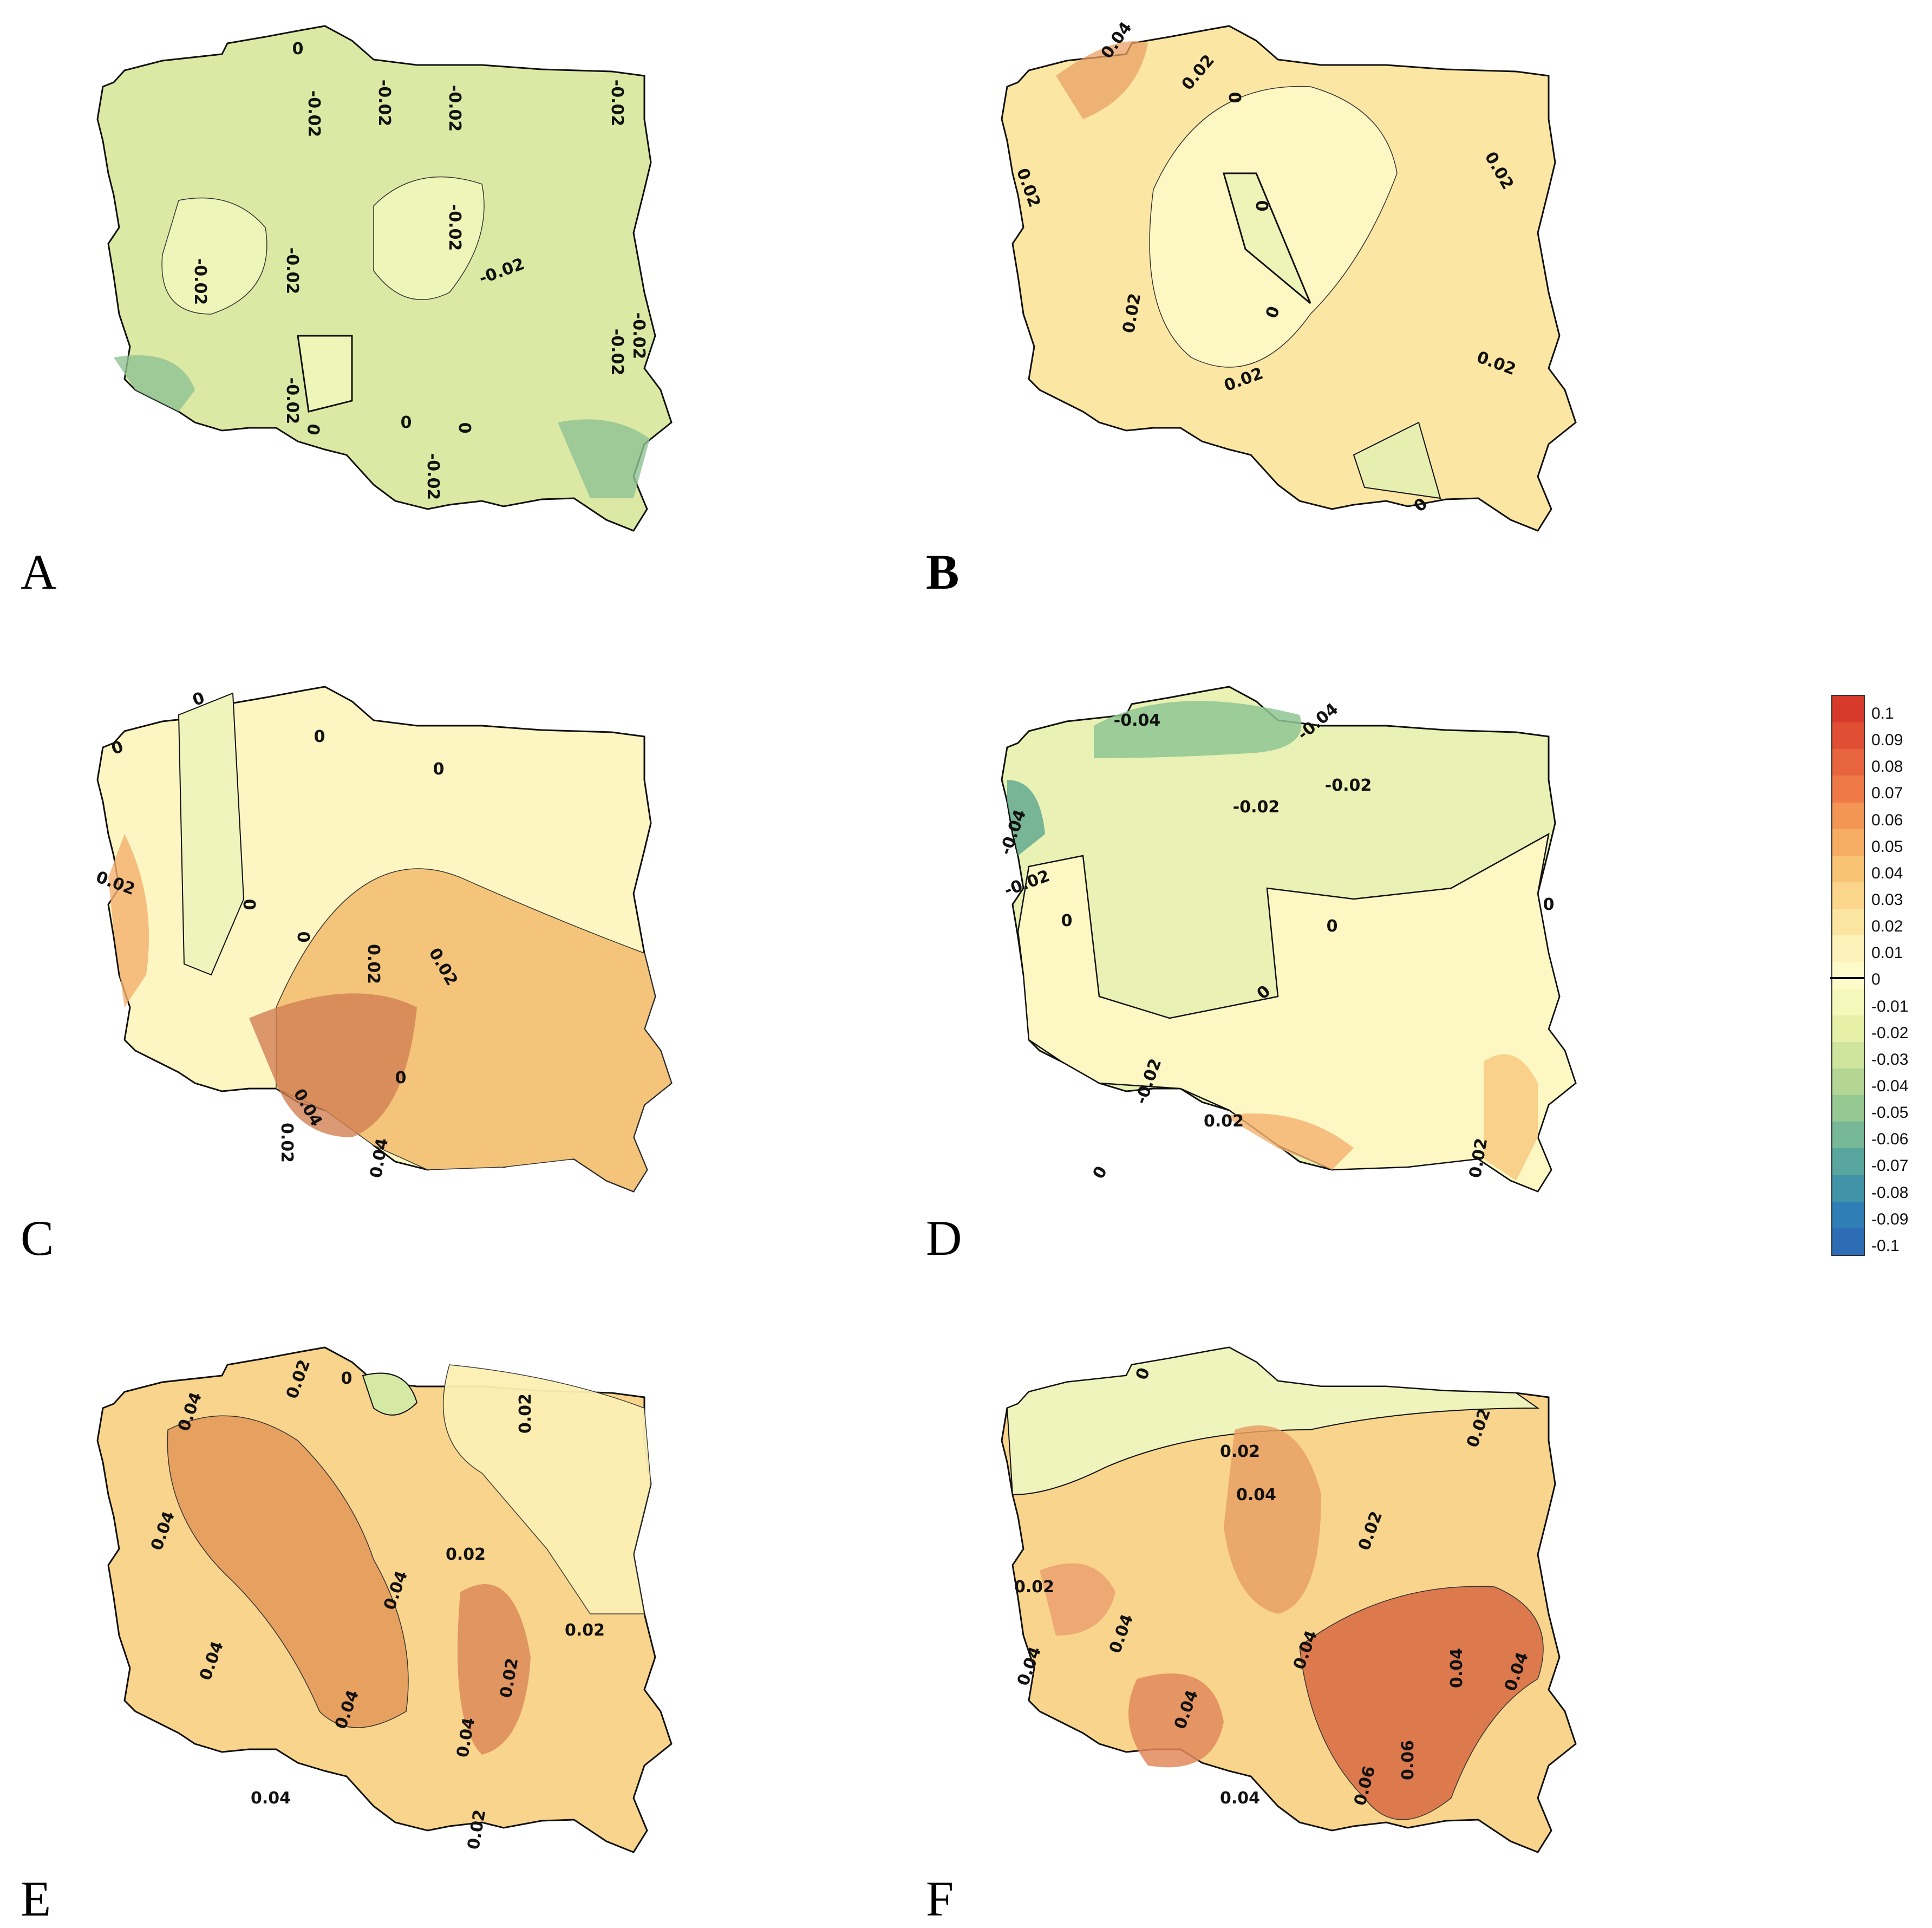 Image resolution: width=1932 pixels, height=1928 pixels. What do you see at coordinates (1887, 793) in the screenshot?
I see `legend-label: 0.07` at bounding box center [1887, 793].